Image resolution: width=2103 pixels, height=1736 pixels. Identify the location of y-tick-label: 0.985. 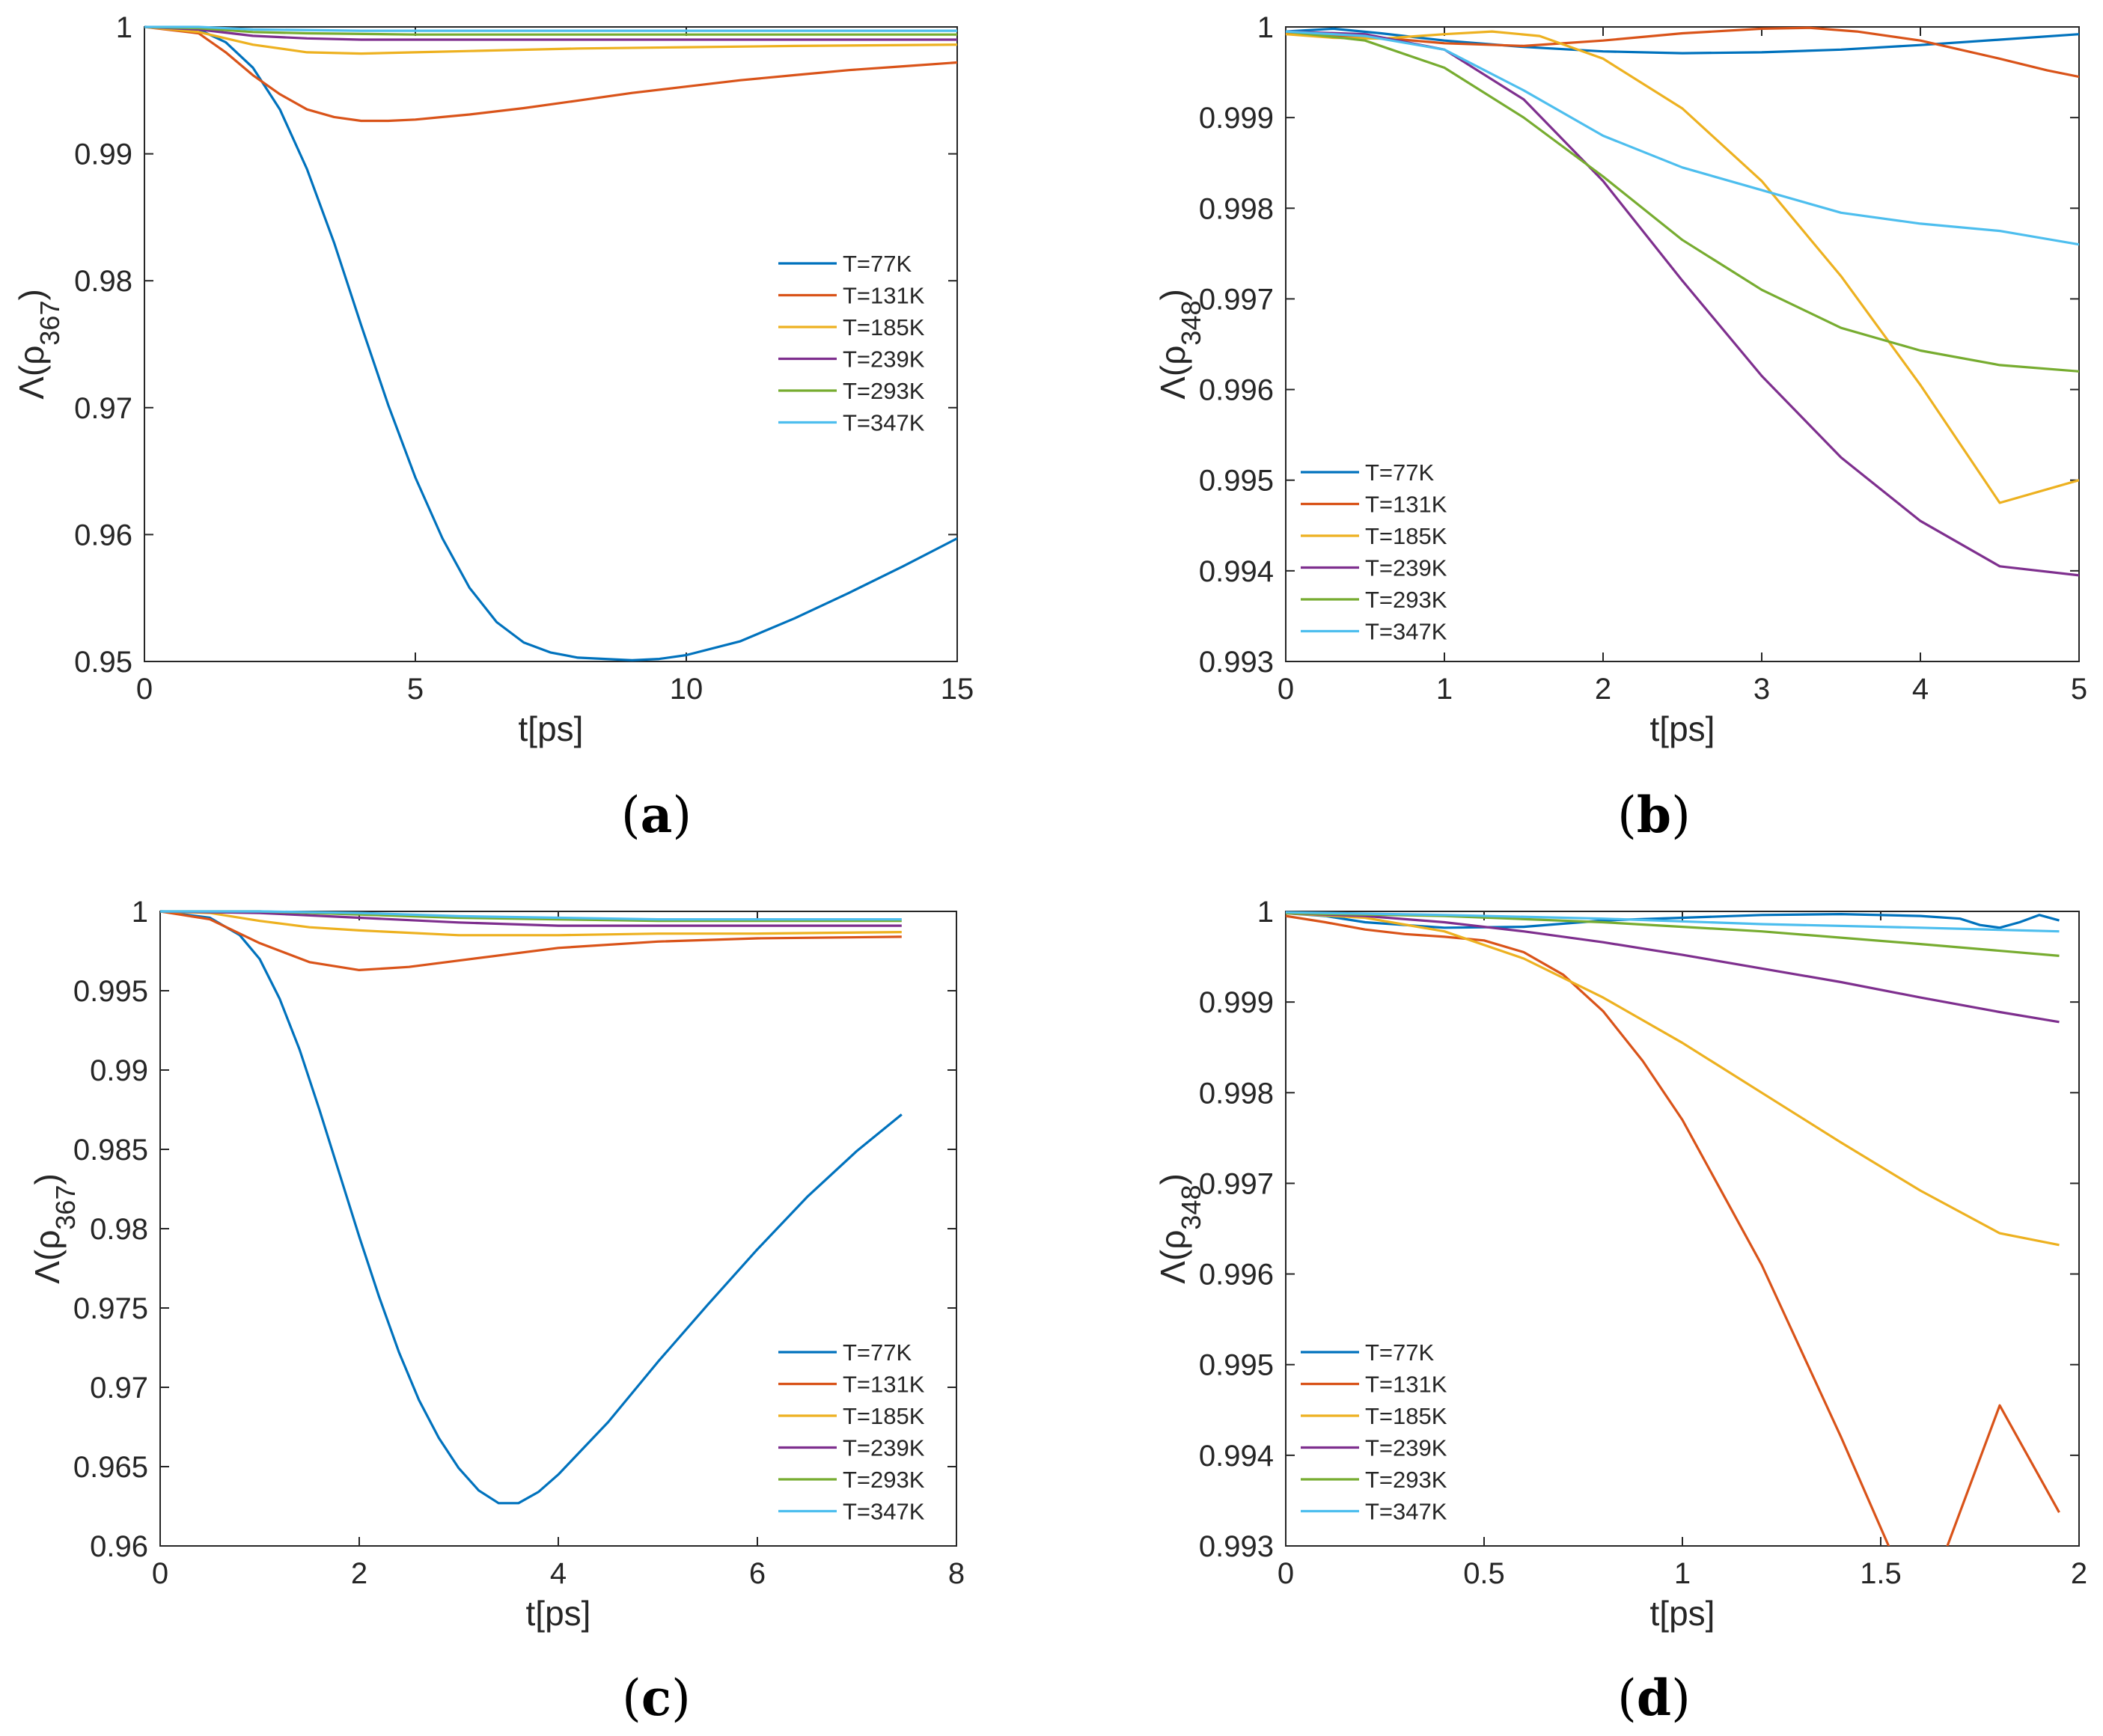
(110, 1150).